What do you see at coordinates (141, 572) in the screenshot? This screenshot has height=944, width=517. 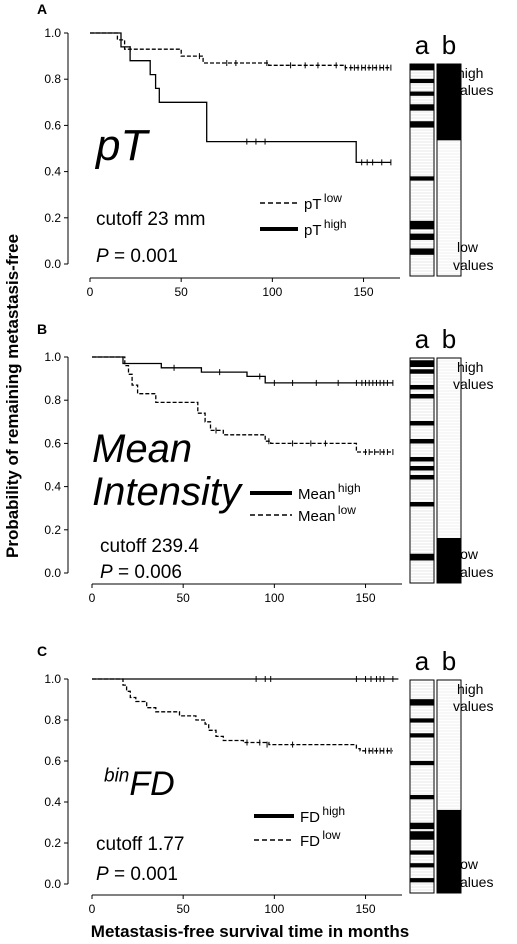 I see `p-value: P = 0.006` at bounding box center [141, 572].